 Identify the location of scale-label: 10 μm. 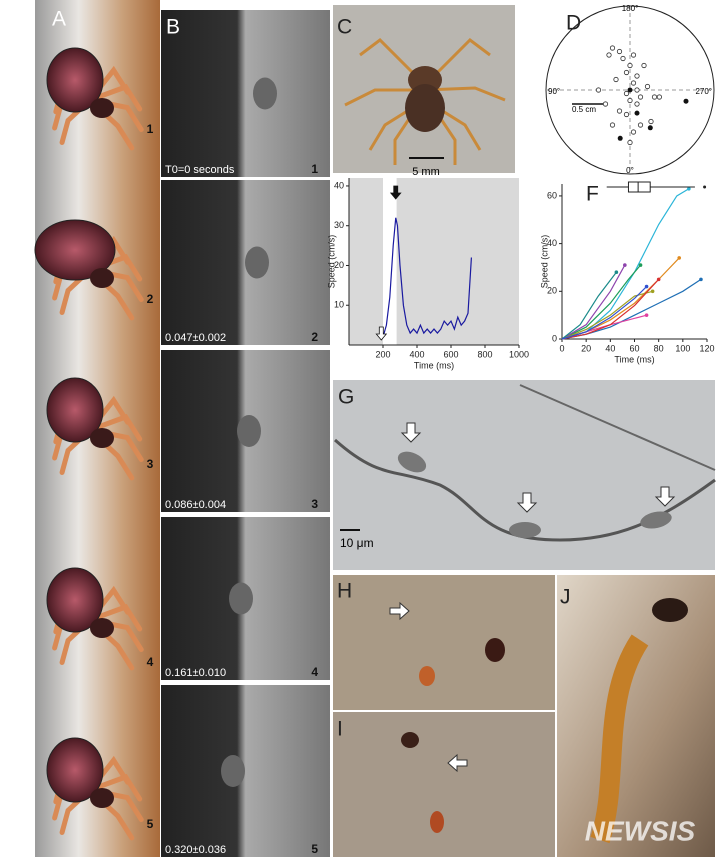
(357, 543).